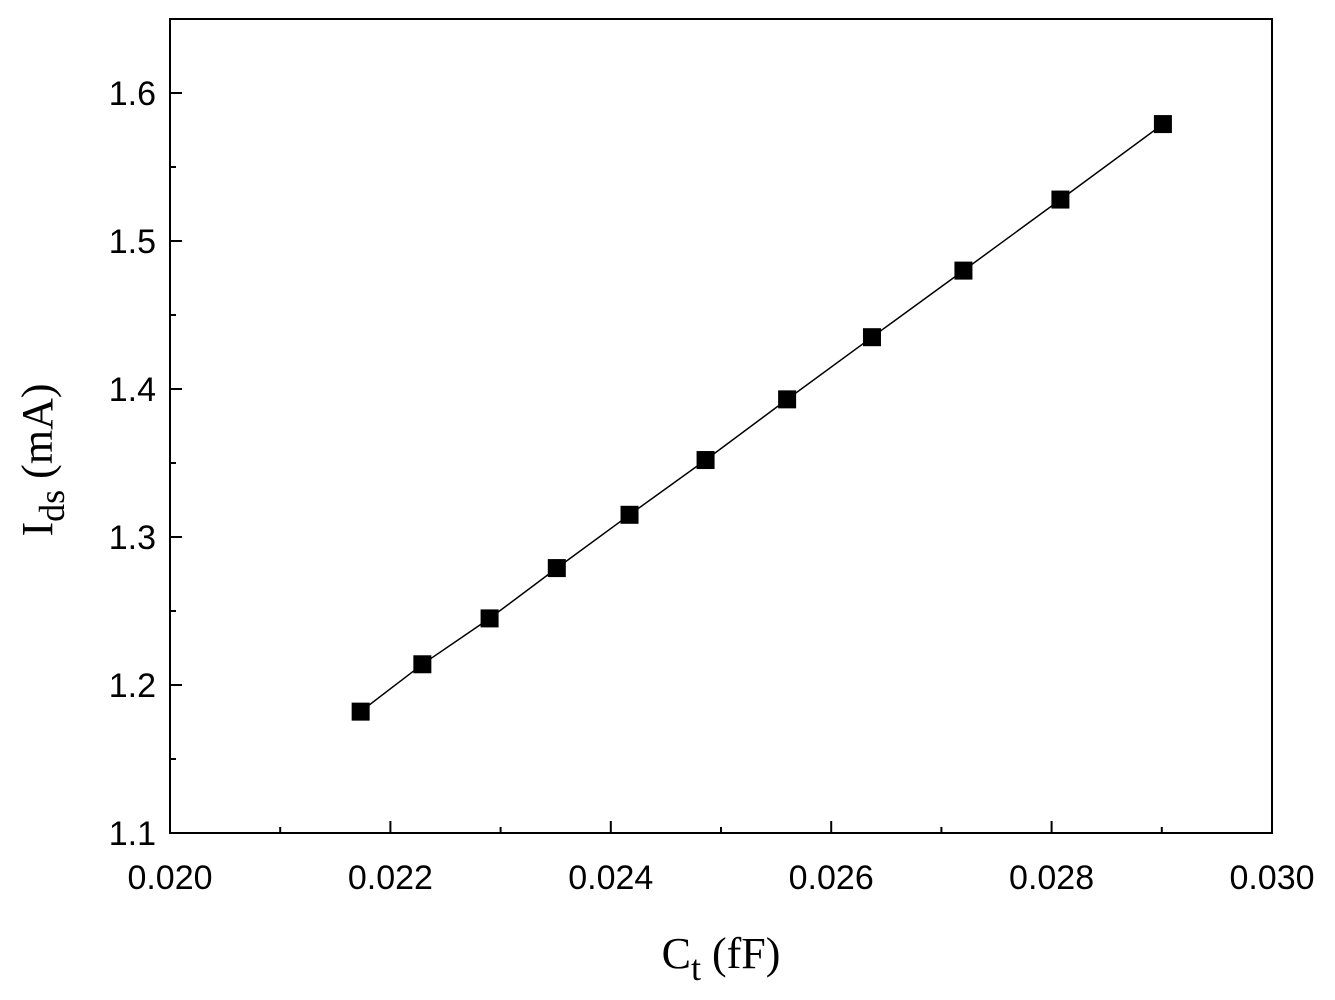 The width and height of the screenshot is (1335, 1000). What do you see at coordinates (721, 859) in the screenshot?
I see `x-axis-ticks: 0.020 0.022 0.024 0.026 0.028 0.030` at bounding box center [721, 859].